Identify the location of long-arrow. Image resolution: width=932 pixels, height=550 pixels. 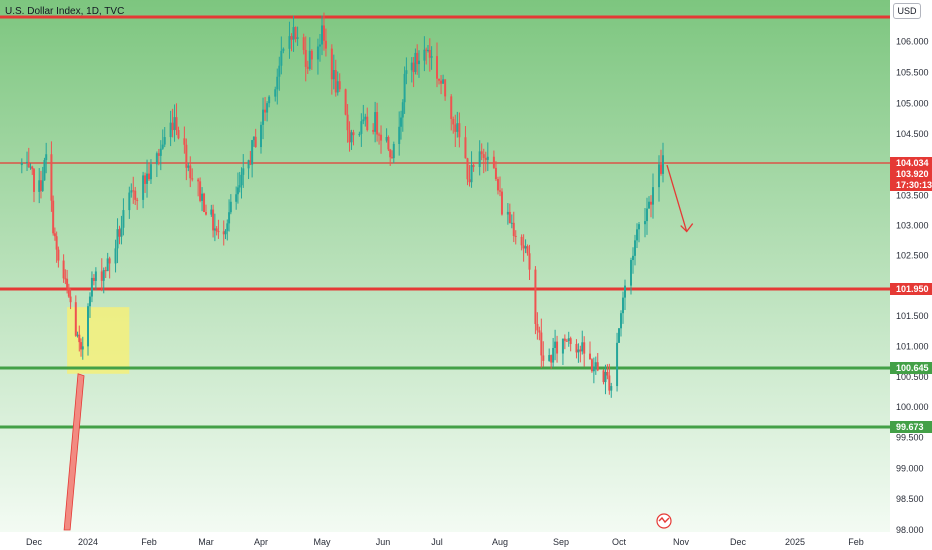
(74, 452).